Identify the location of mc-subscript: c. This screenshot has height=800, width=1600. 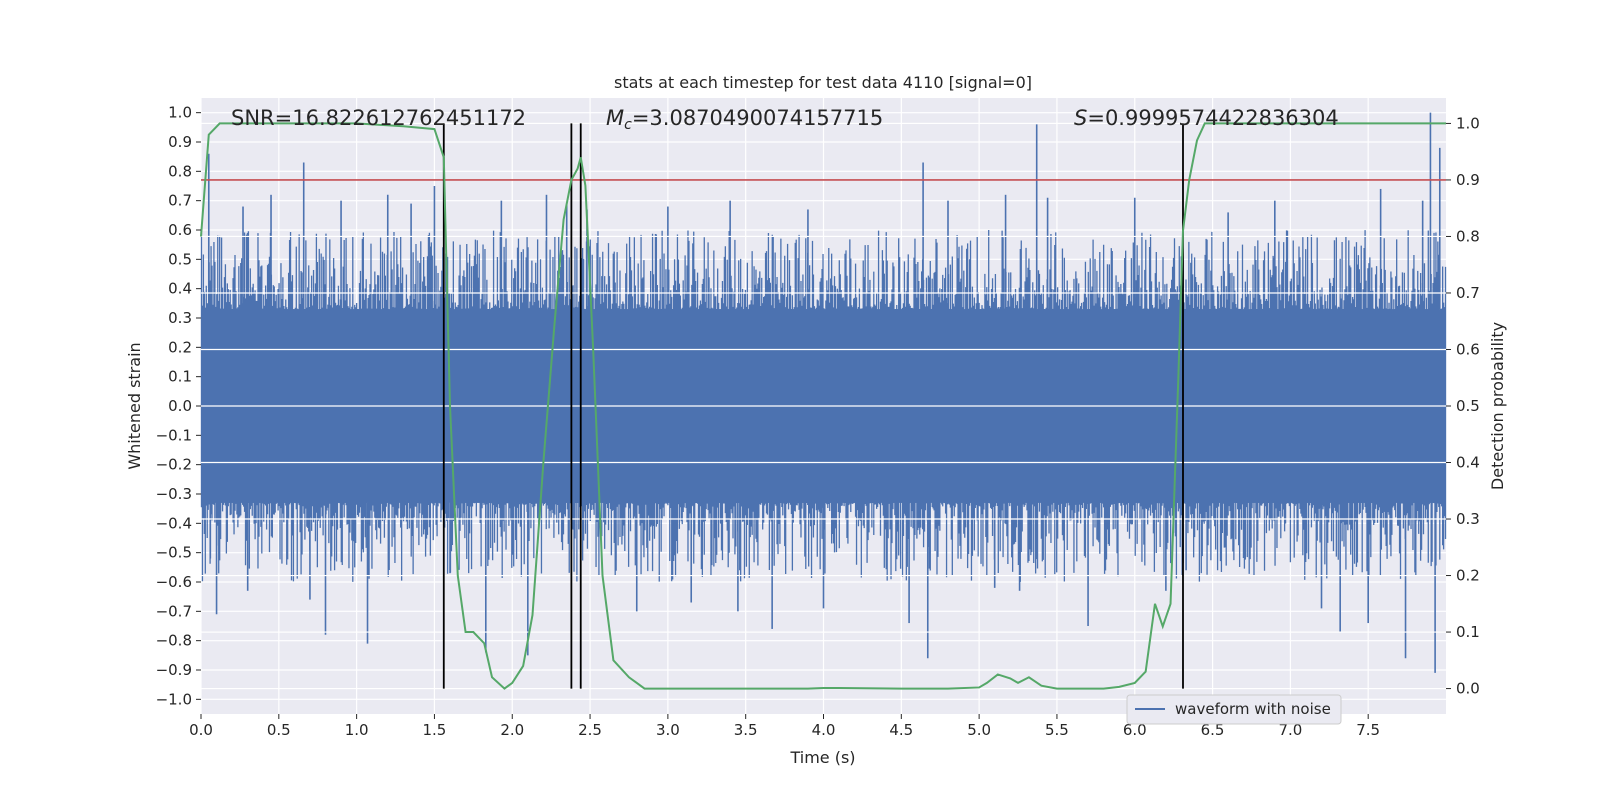
(628, 125).